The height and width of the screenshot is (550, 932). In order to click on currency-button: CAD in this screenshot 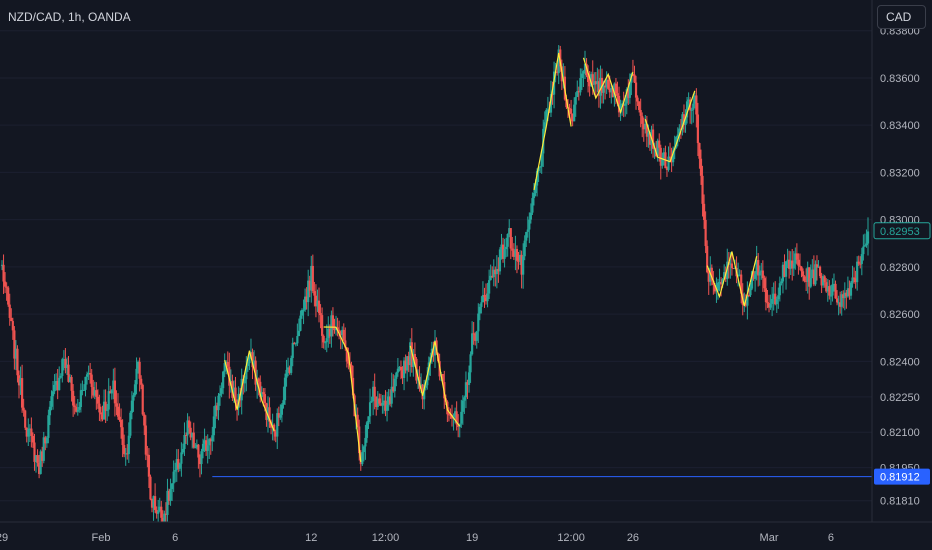, I will do `click(901, 17)`.